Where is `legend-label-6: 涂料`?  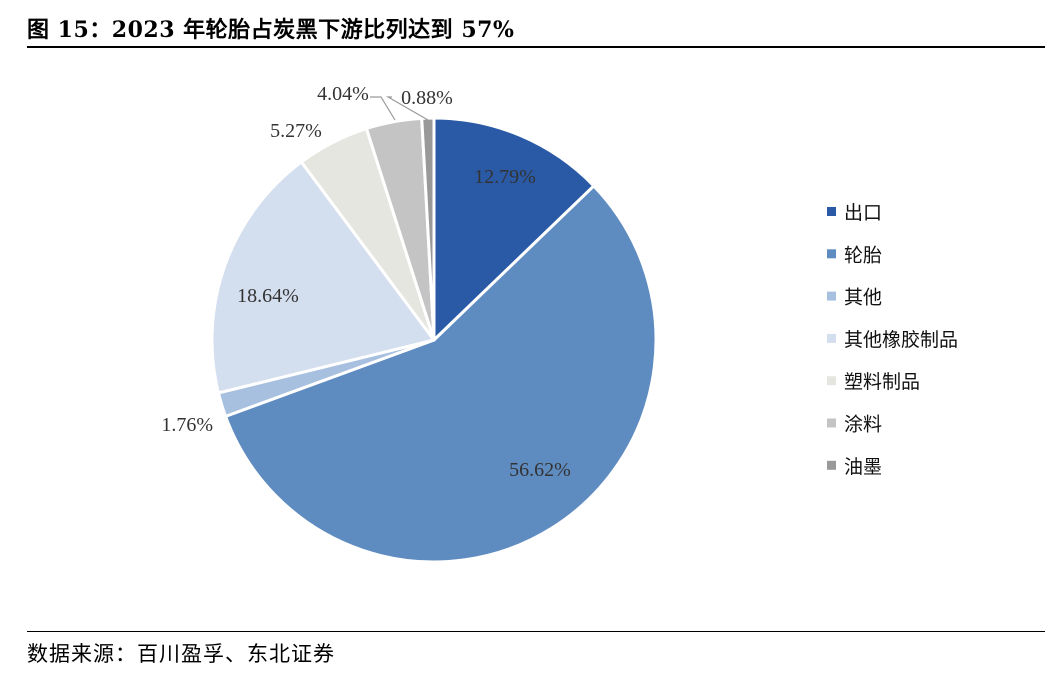
legend-label-6: 涂料 is located at coordinates (863, 425).